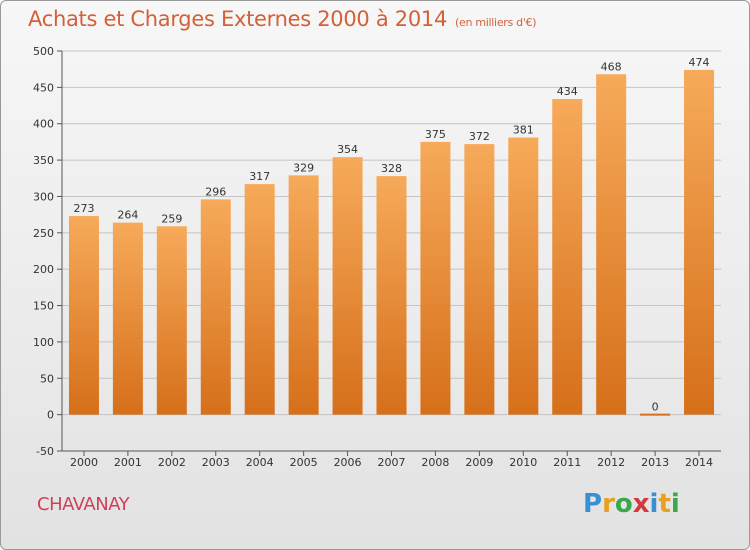 The height and width of the screenshot is (550, 750). What do you see at coordinates (479, 136) in the screenshot?
I see `data-label: 372` at bounding box center [479, 136].